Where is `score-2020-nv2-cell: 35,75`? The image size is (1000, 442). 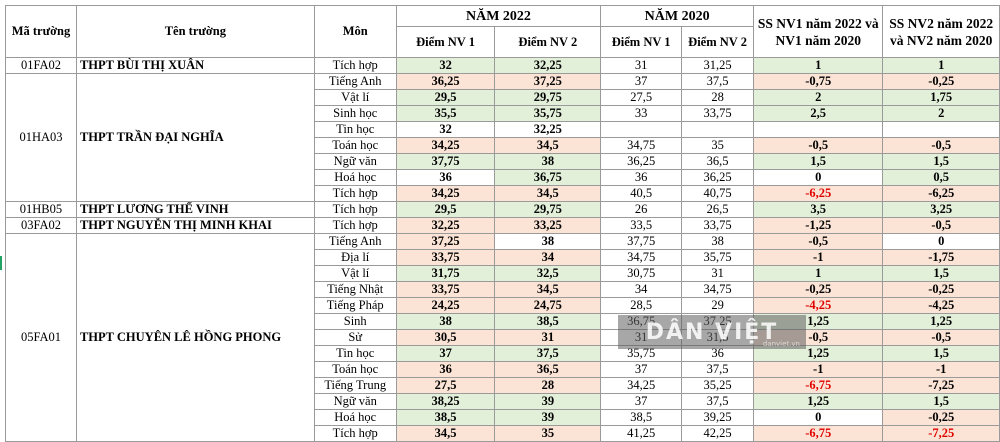 score-2020-nv2-cell: 35,75 is located at coordinates (718, 257).